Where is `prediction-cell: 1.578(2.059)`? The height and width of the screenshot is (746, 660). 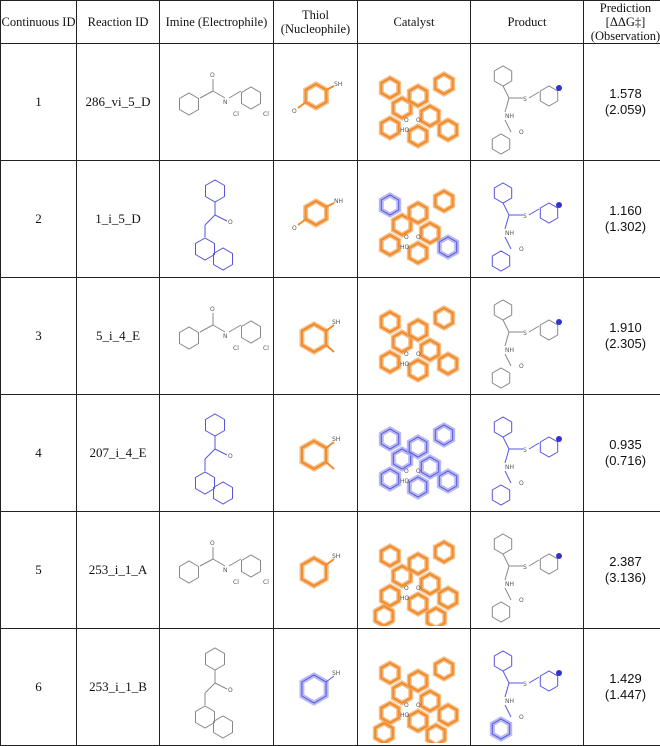
prediction-cell: 1.578(2.059) is located at coordinates (622, 102).